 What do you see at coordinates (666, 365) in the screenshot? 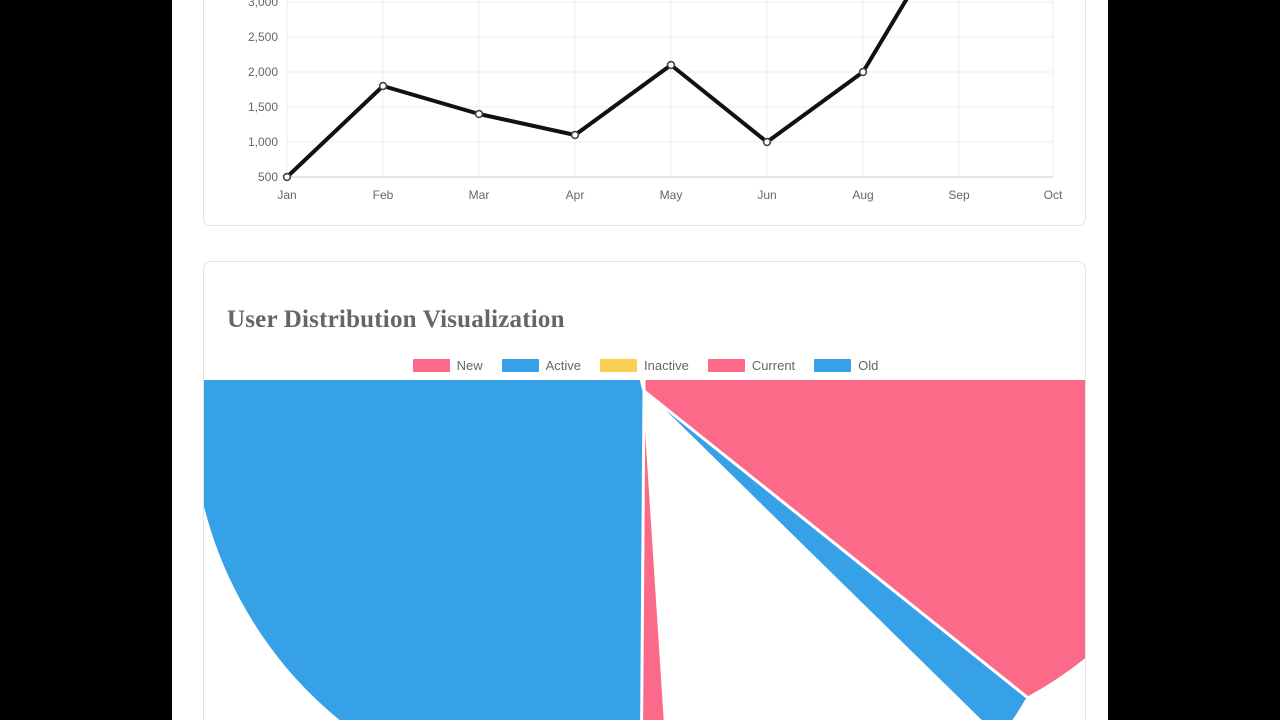
I see `legend-label-inactive: Inactive` at bounding box center [666, 365].